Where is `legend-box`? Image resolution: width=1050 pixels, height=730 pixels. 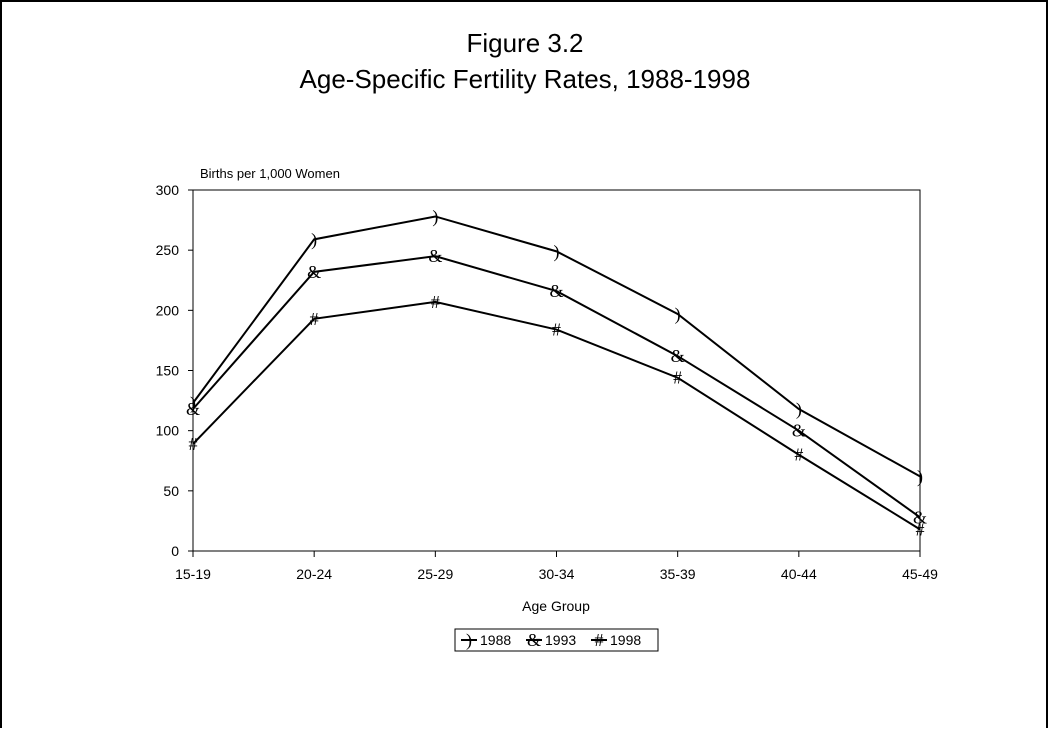 legend-box is located at coordinates (556, 640).